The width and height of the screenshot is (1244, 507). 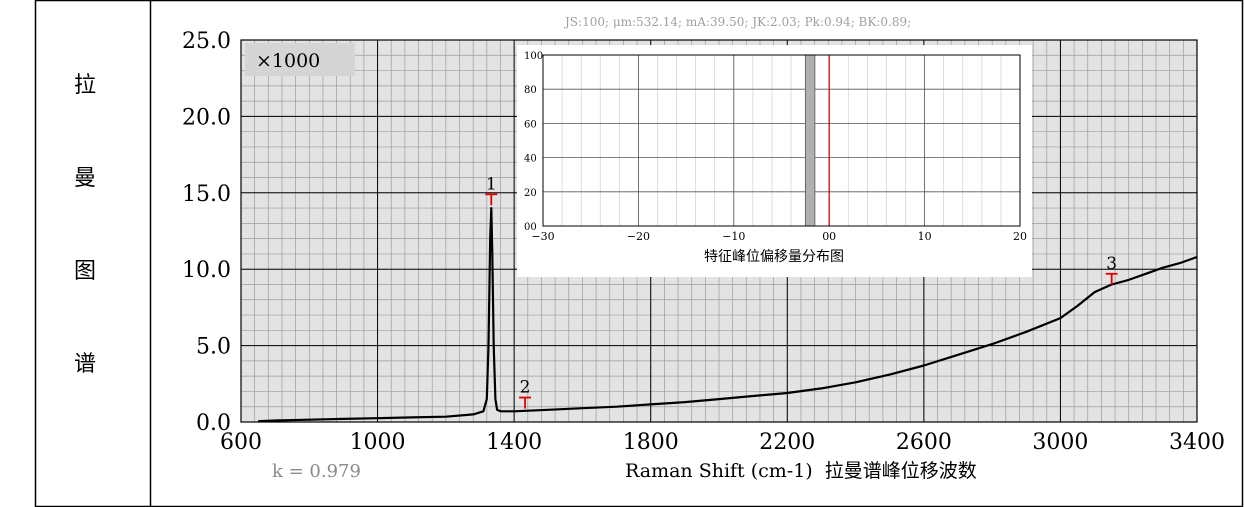 I want to click on y-tick-label: 5.0, so click(x=213, y=347).